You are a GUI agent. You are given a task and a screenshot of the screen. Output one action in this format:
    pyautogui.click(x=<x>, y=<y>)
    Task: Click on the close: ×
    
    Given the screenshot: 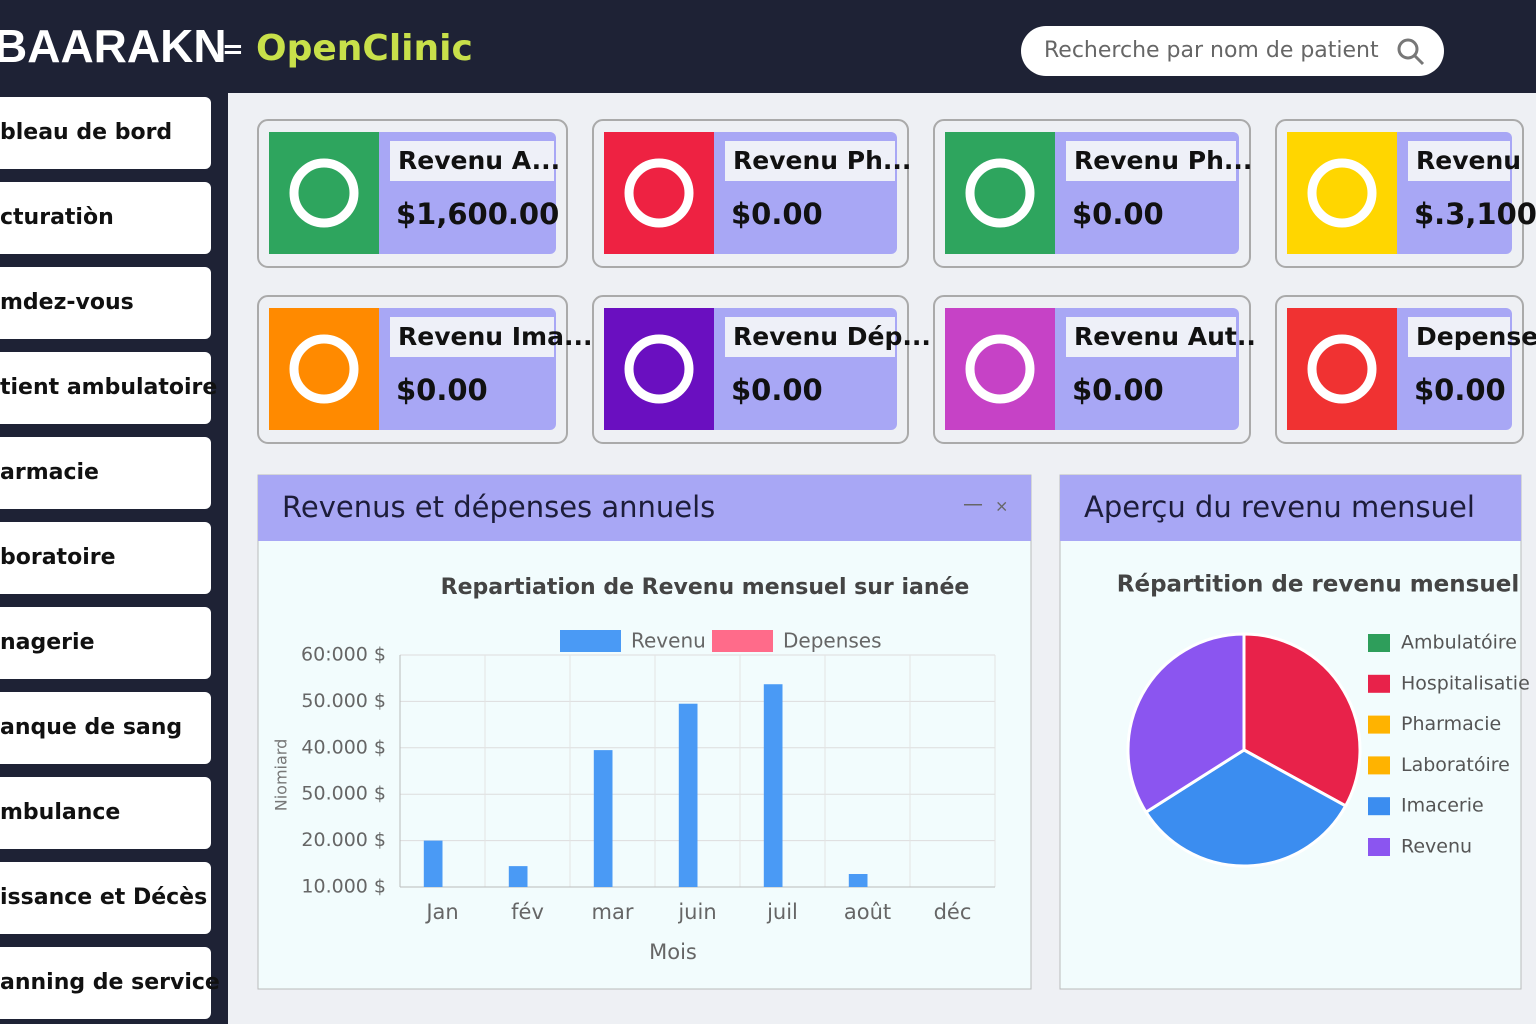 What is the action you would take?
    pyautogui.click(x=1001, y=506)
    